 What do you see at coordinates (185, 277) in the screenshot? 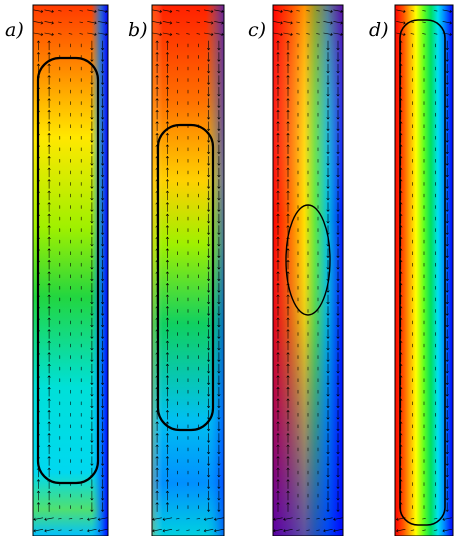
I see `panel-b-vortex` at bounding box center [185, 277].